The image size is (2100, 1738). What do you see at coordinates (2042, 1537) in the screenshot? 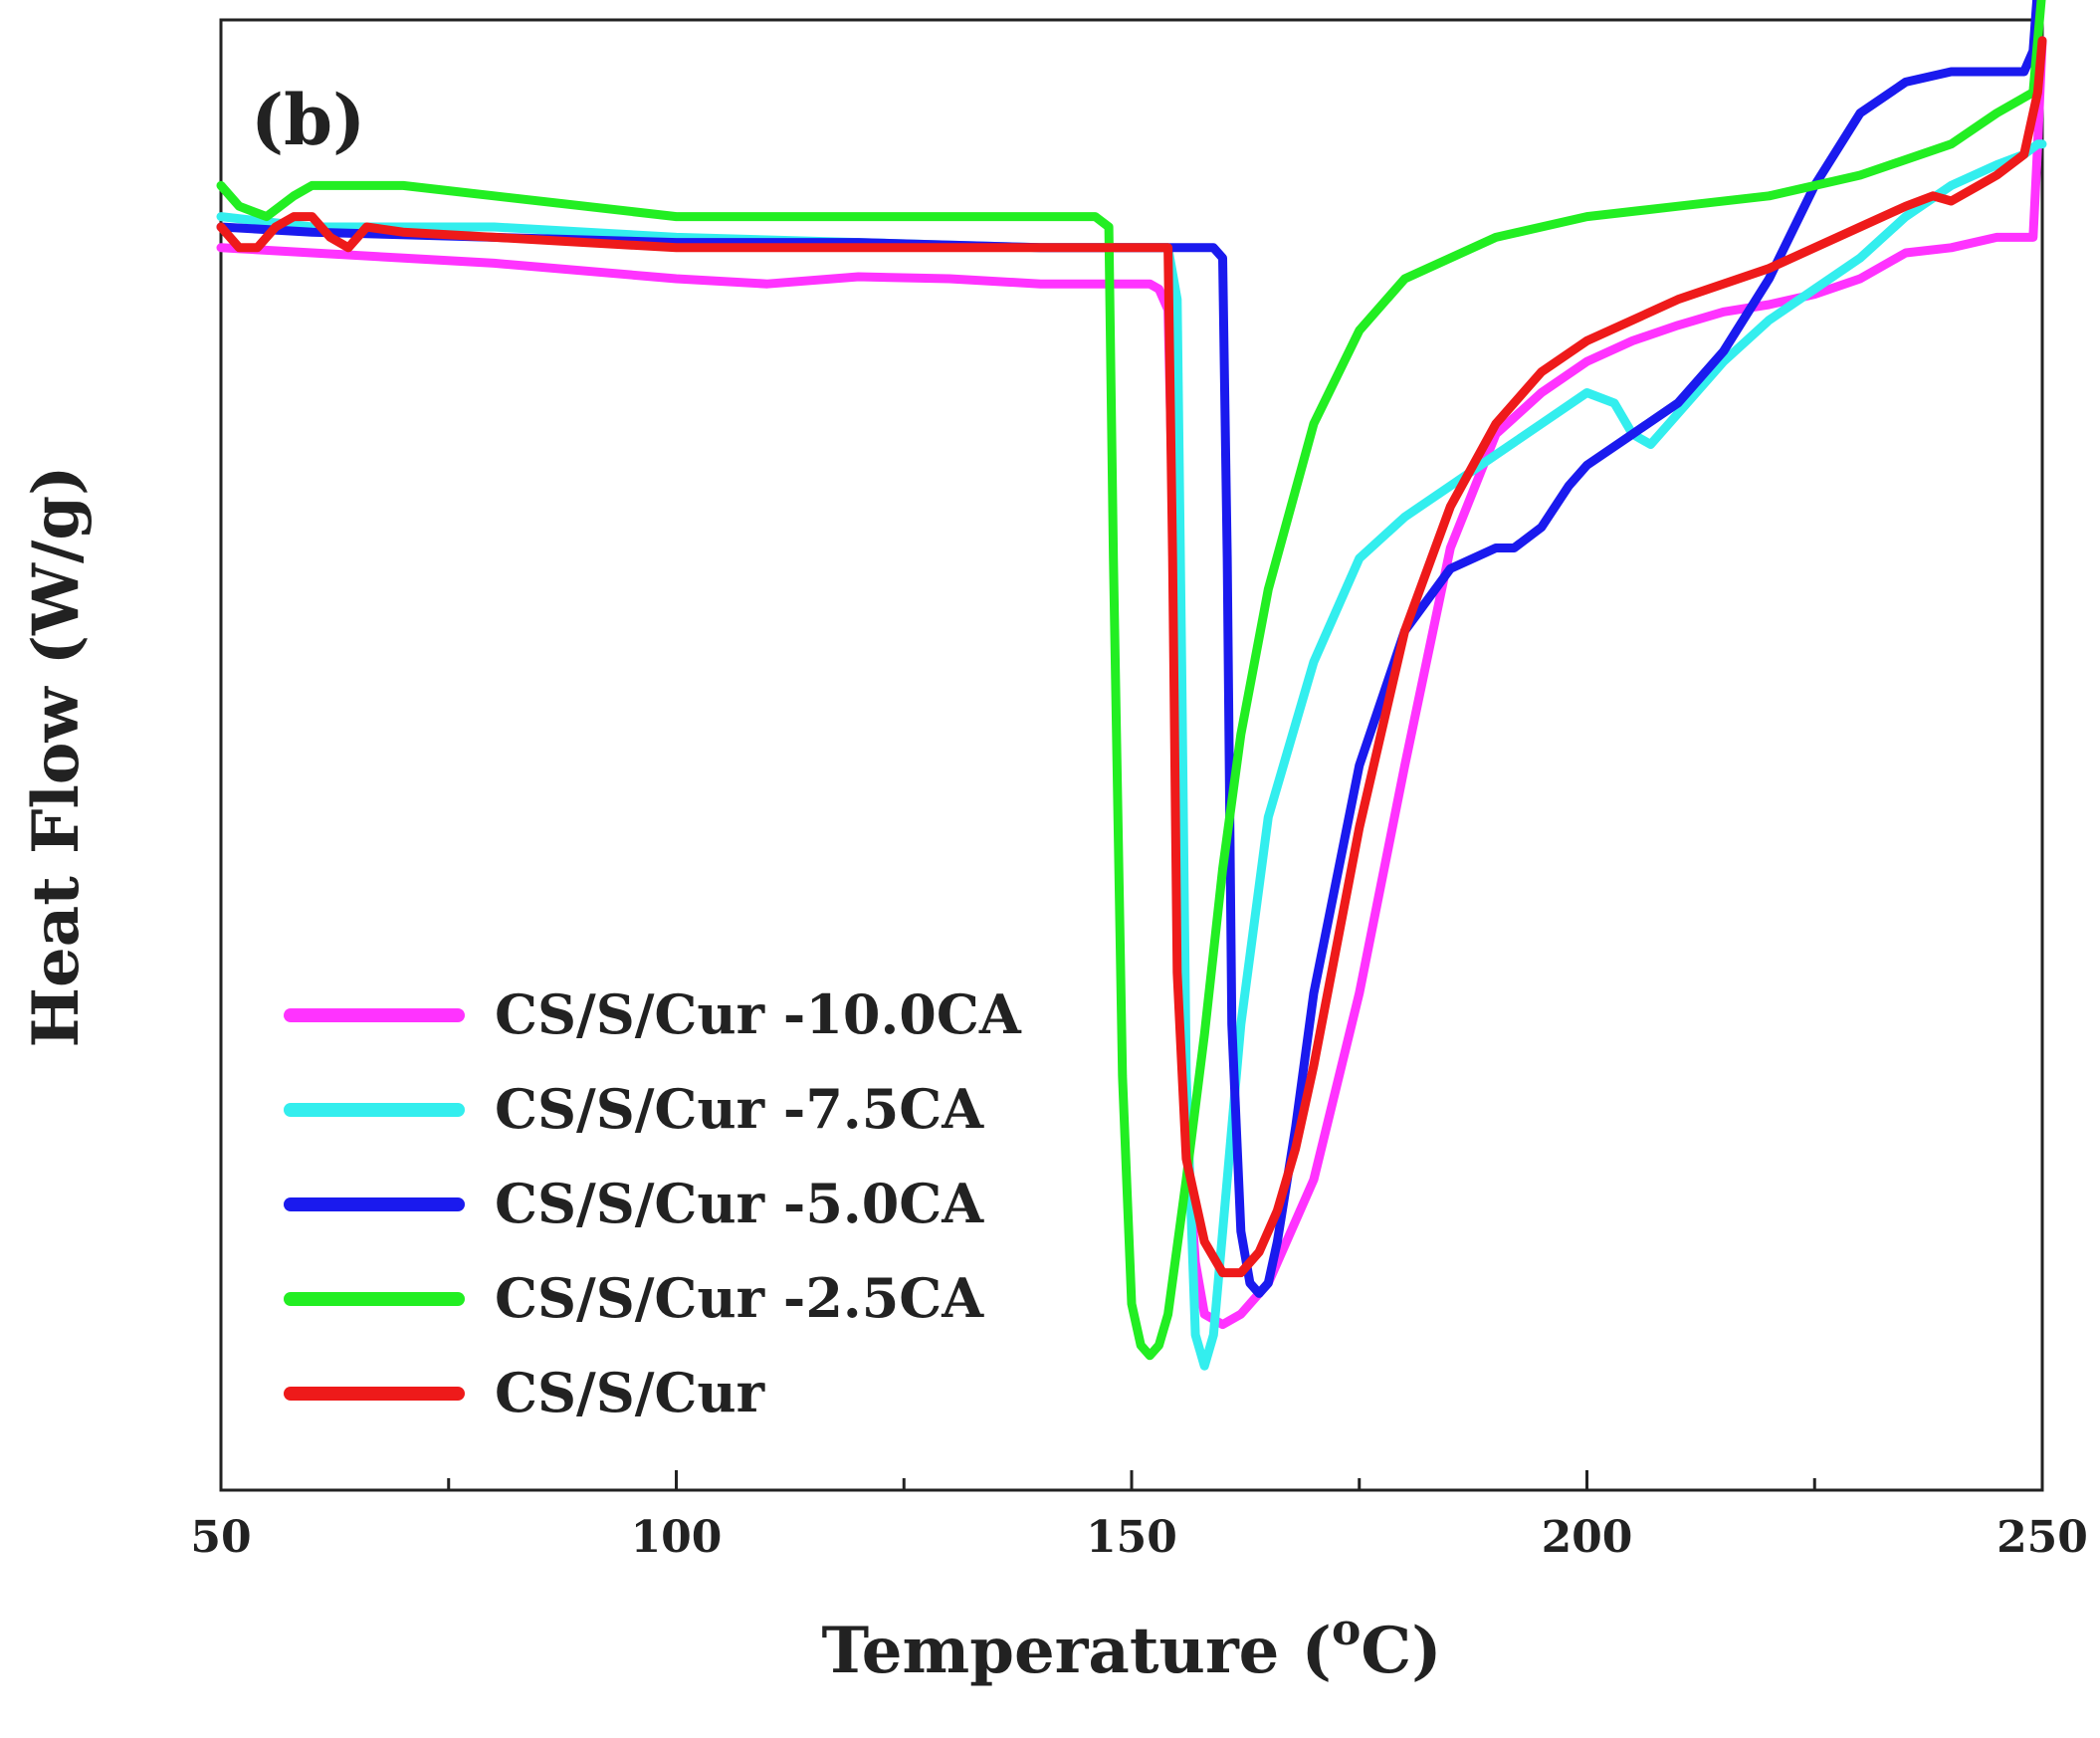
I see `x-tick-label: 250` at bounding box center [2042, 1537].